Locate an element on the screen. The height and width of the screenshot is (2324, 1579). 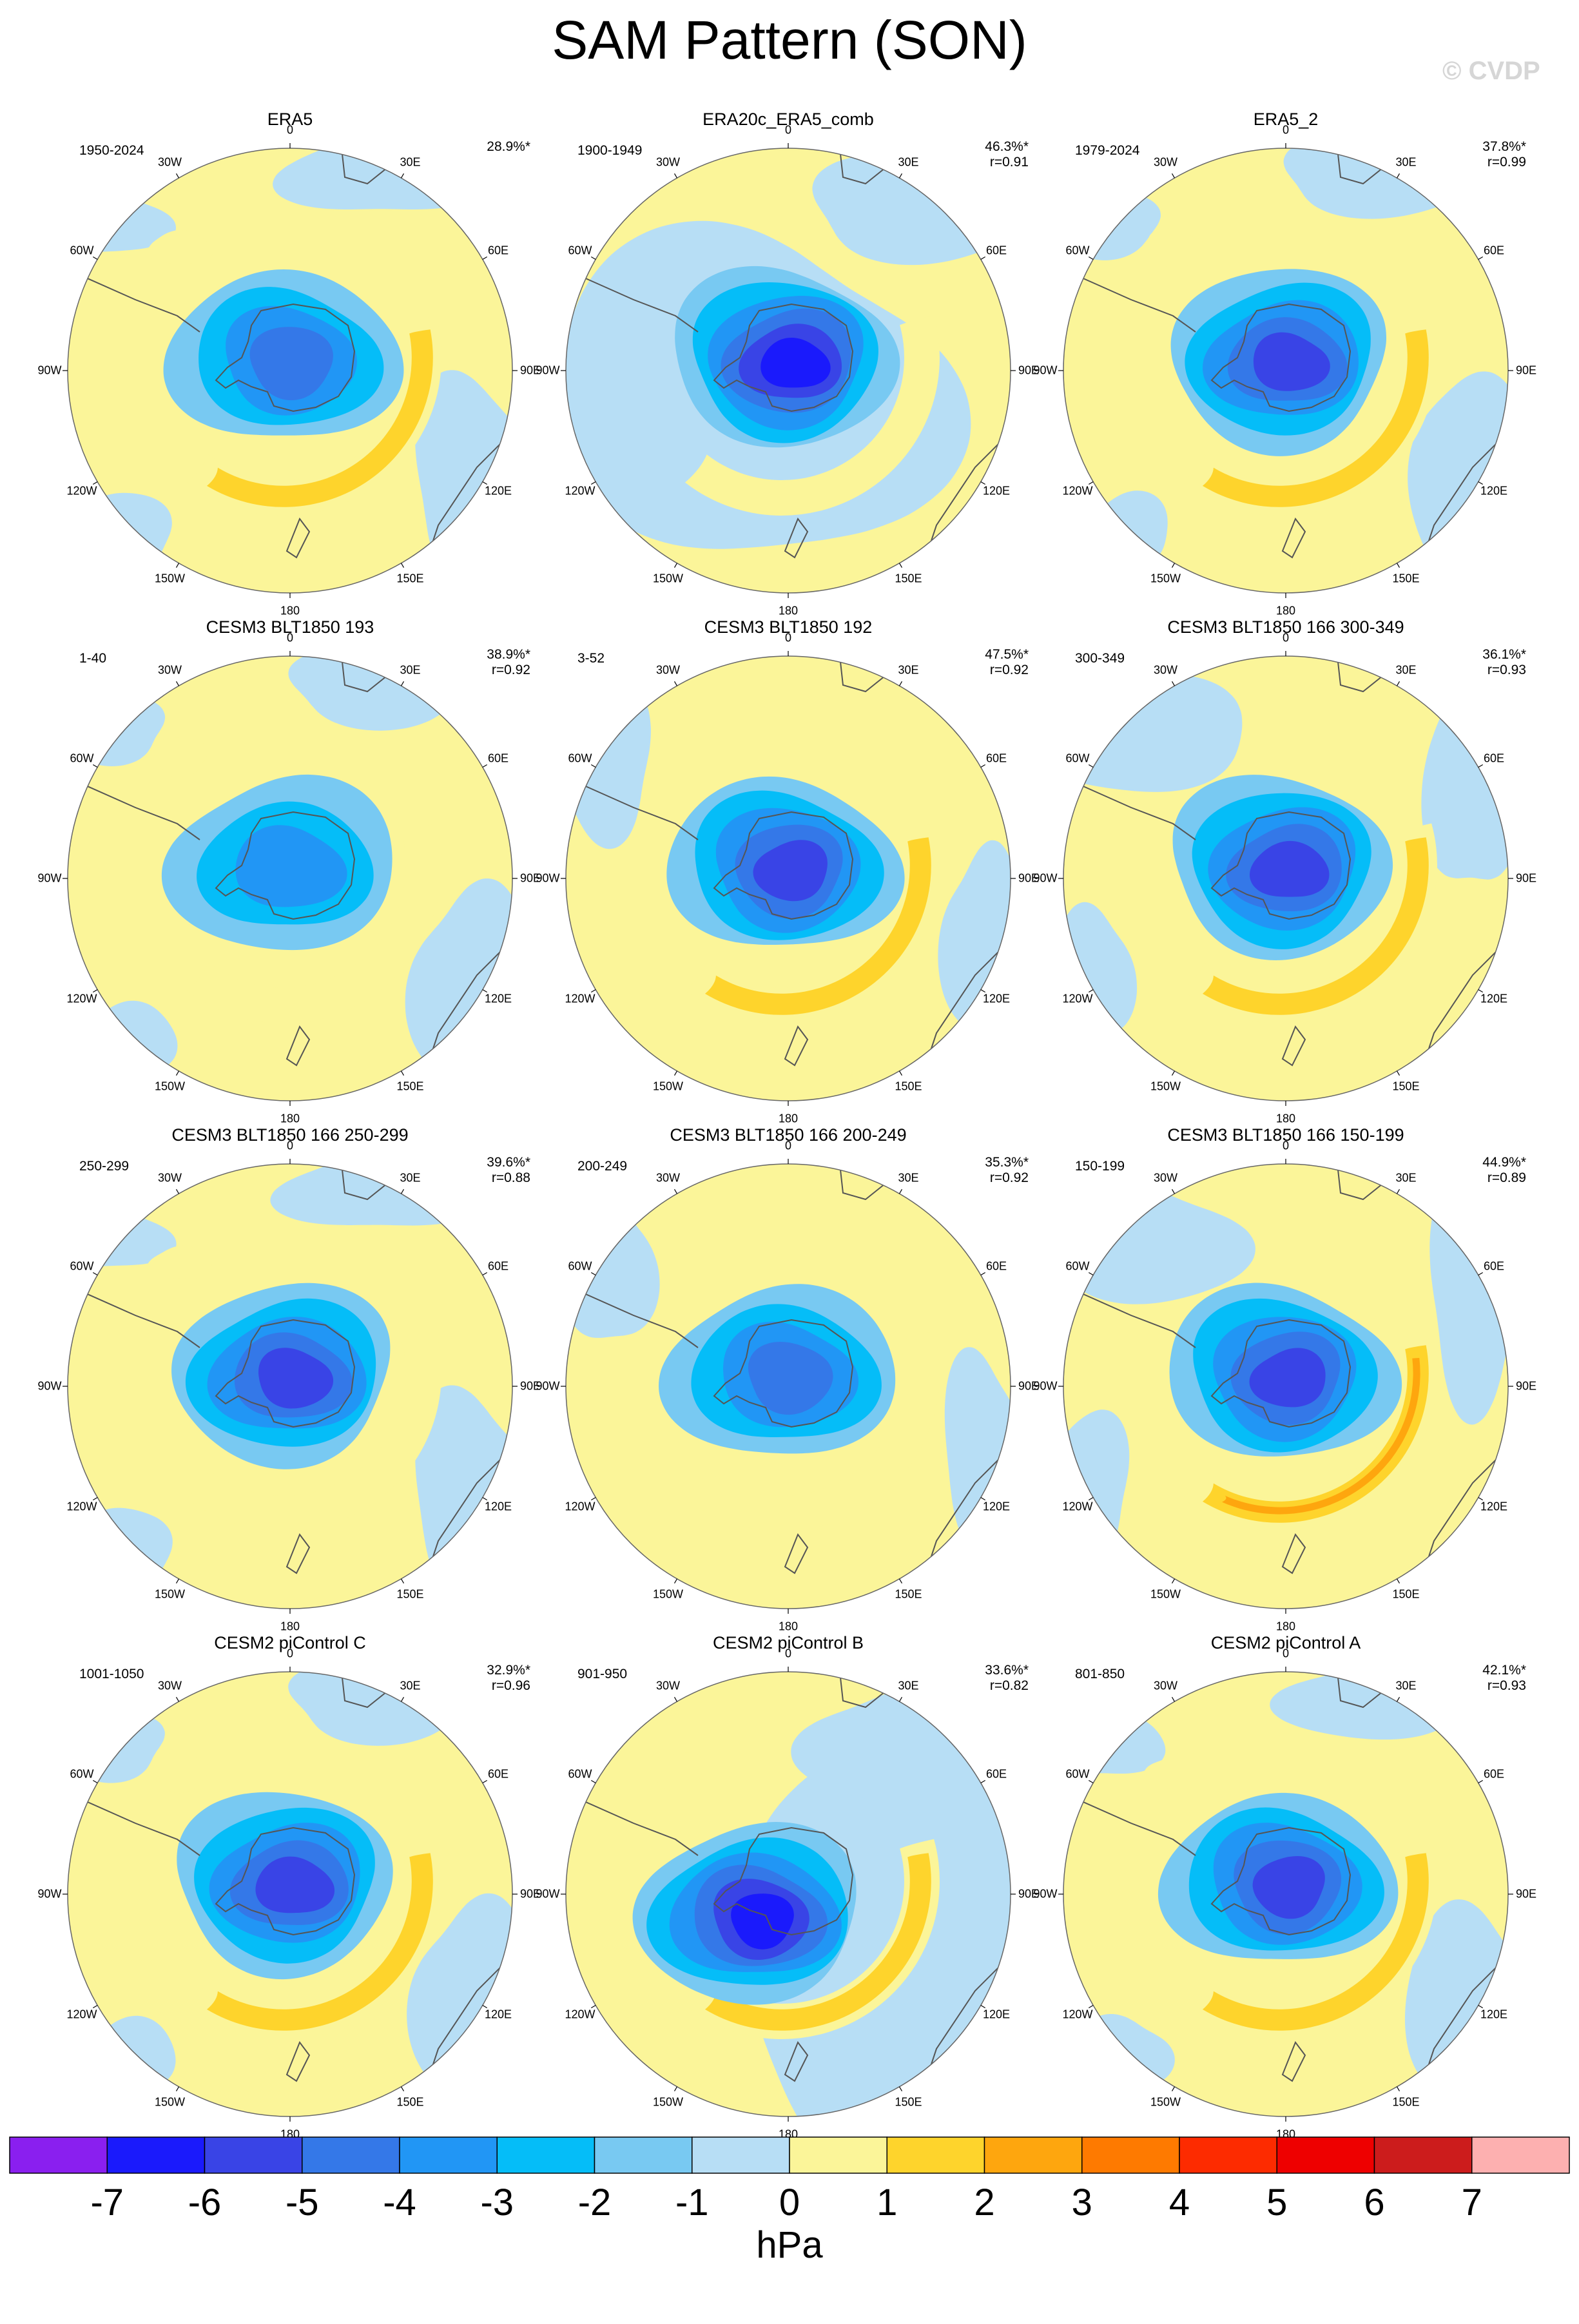
variance-label: 35.3%* r=0.92 is located at coordinates (1007, 1170).